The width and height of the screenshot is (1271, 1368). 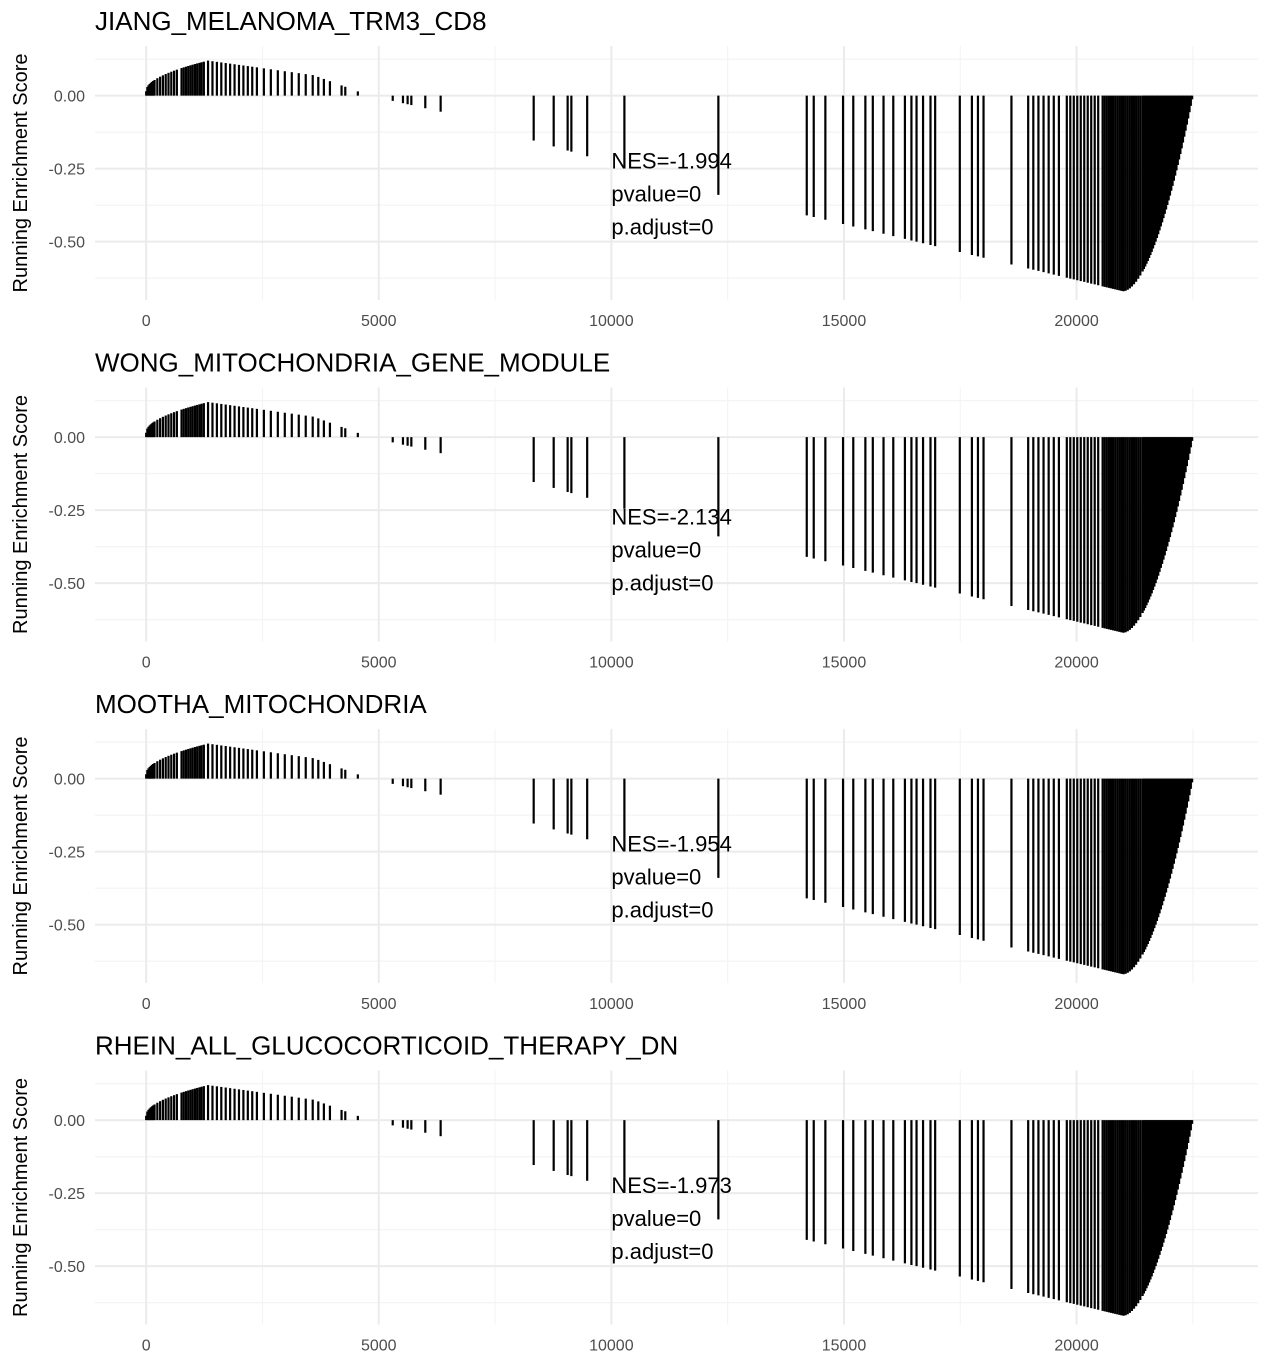 I want to click on stats-annotation: NES=-1.994, so click(x=671, y=161).